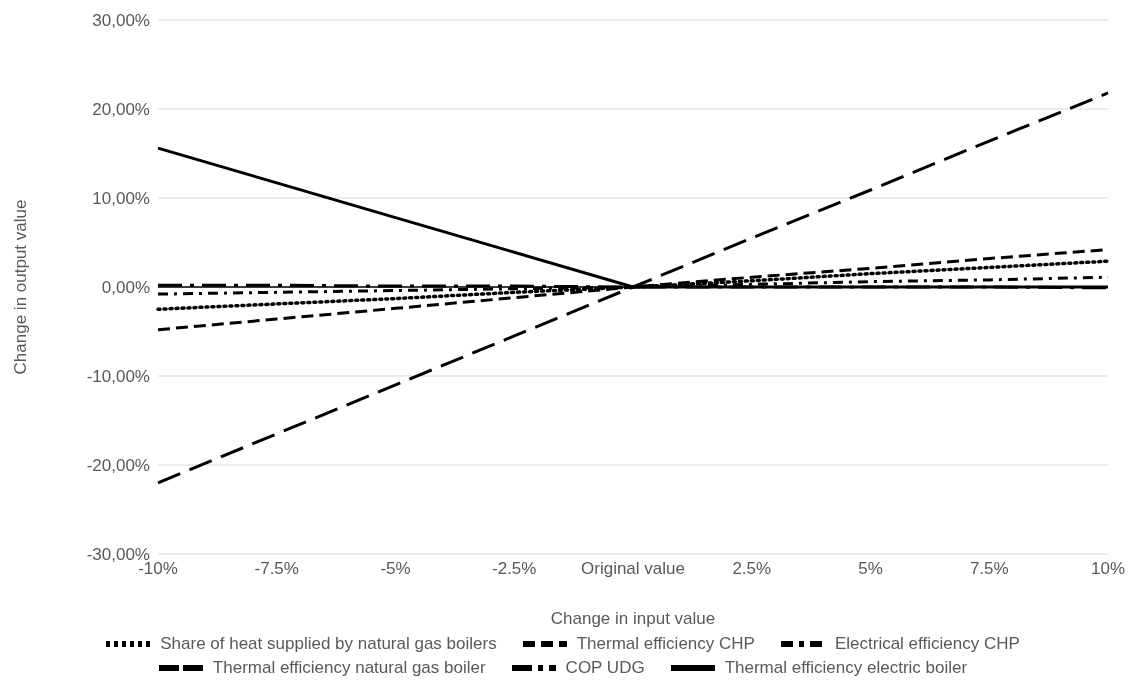 This screenshot has width=1146, height=686. What do you see at coordinates (633, 618) in the screenshot?
I see `x-axis-title: Change in input value` at bounding box center [633, 618].